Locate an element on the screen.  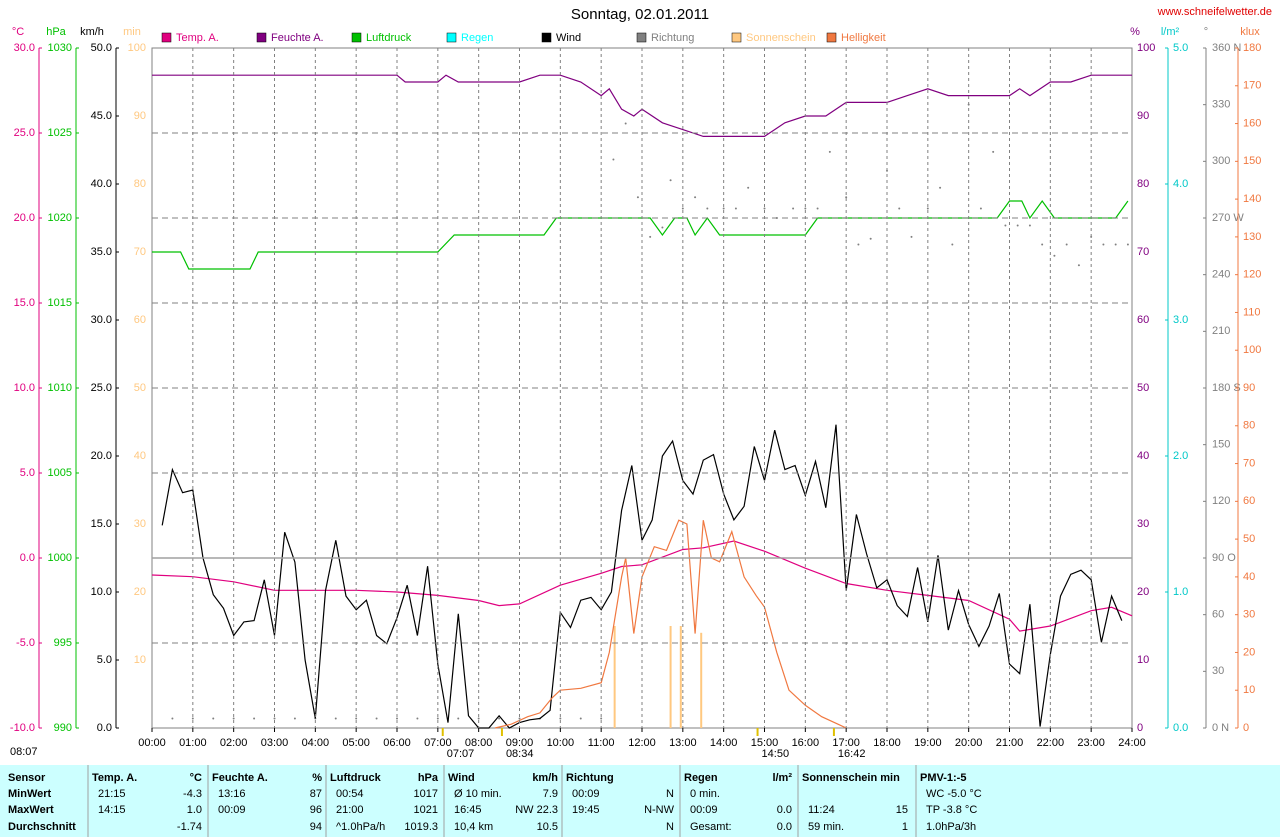
x-tick-label: 00:00 is located at coordinates (152, 743).